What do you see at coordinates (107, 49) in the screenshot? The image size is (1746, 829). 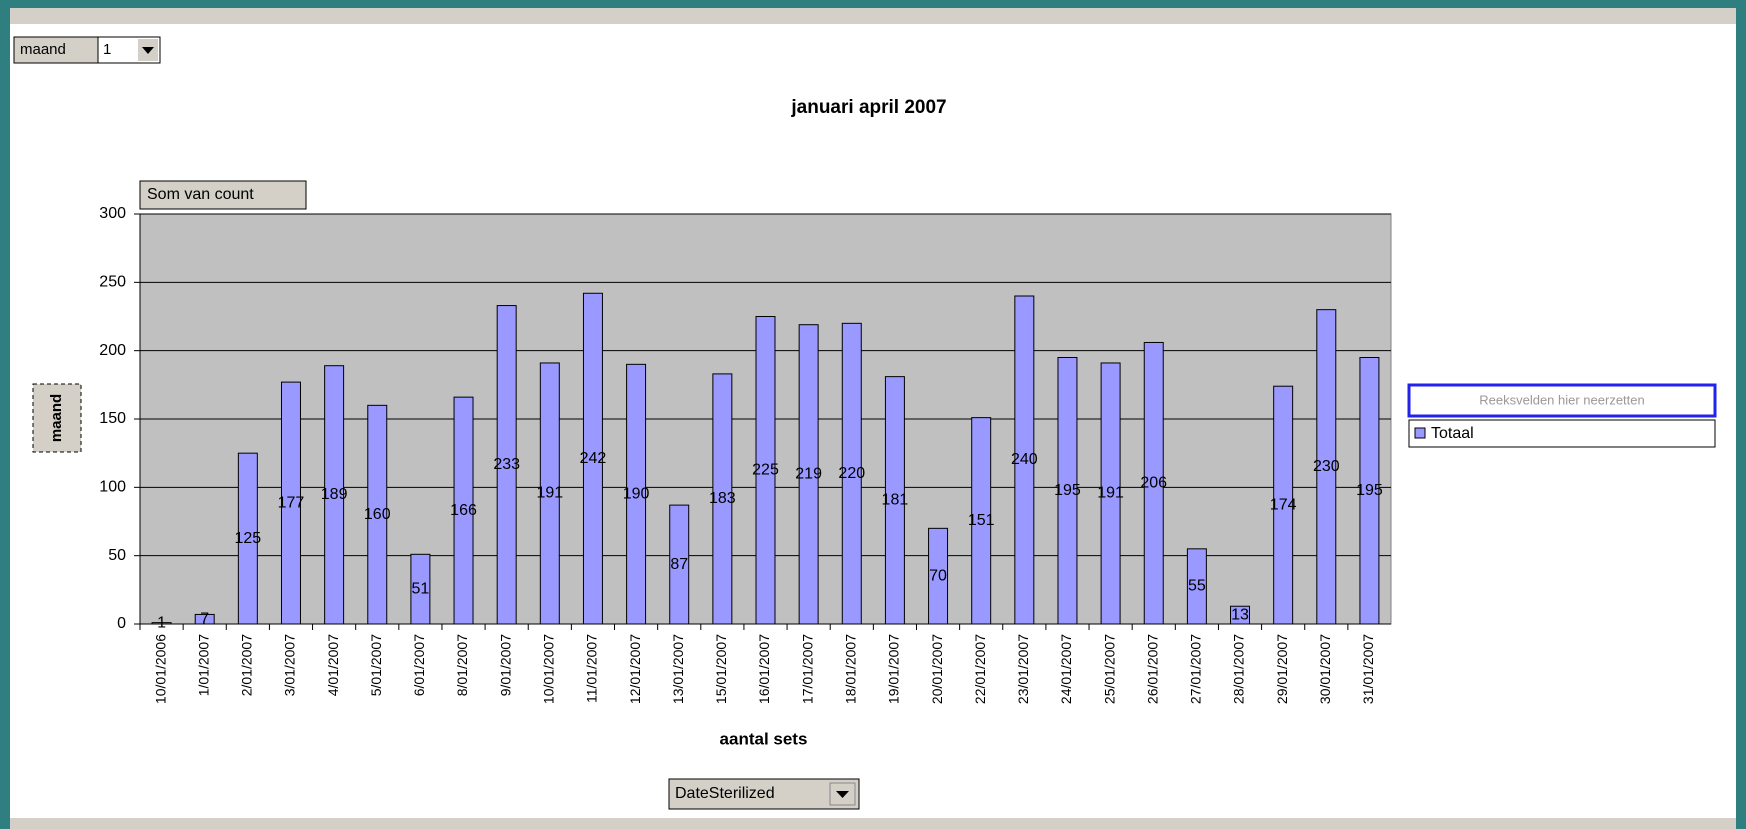 I see `page-field-value: 1` at bounding box center [107, 49].